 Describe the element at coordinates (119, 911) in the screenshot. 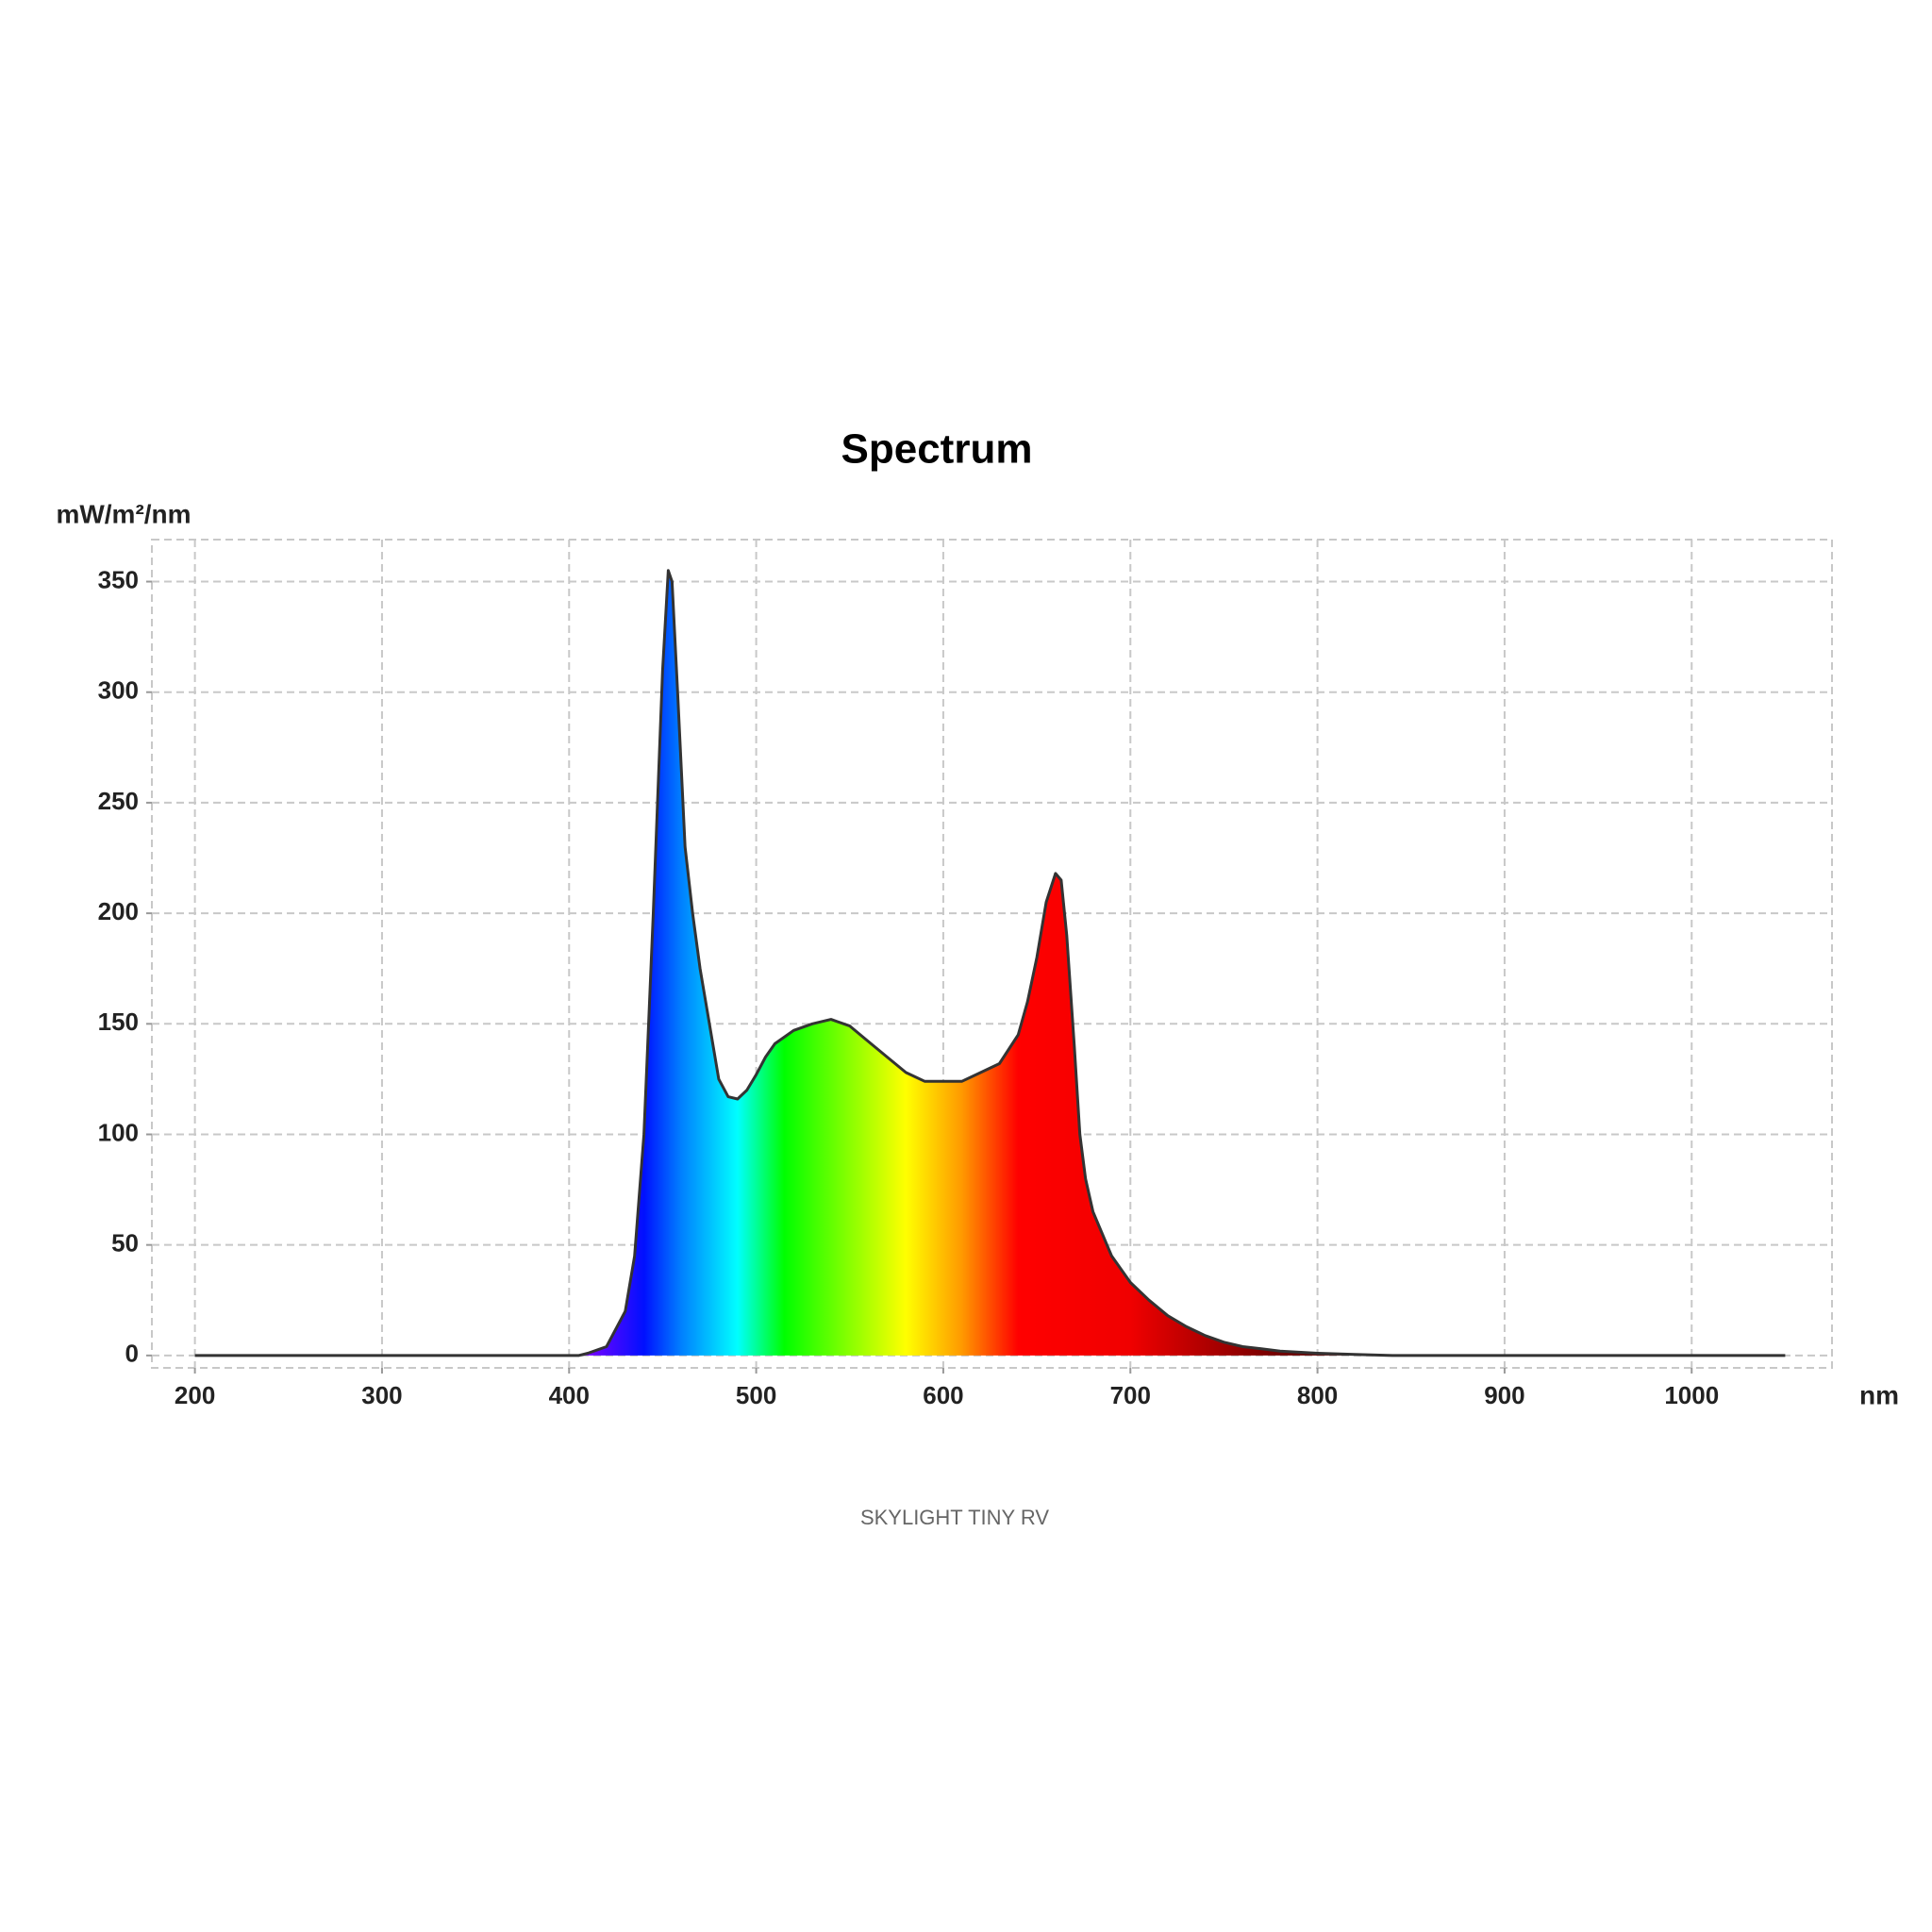

I see `y-tick-label: 200` at that location.